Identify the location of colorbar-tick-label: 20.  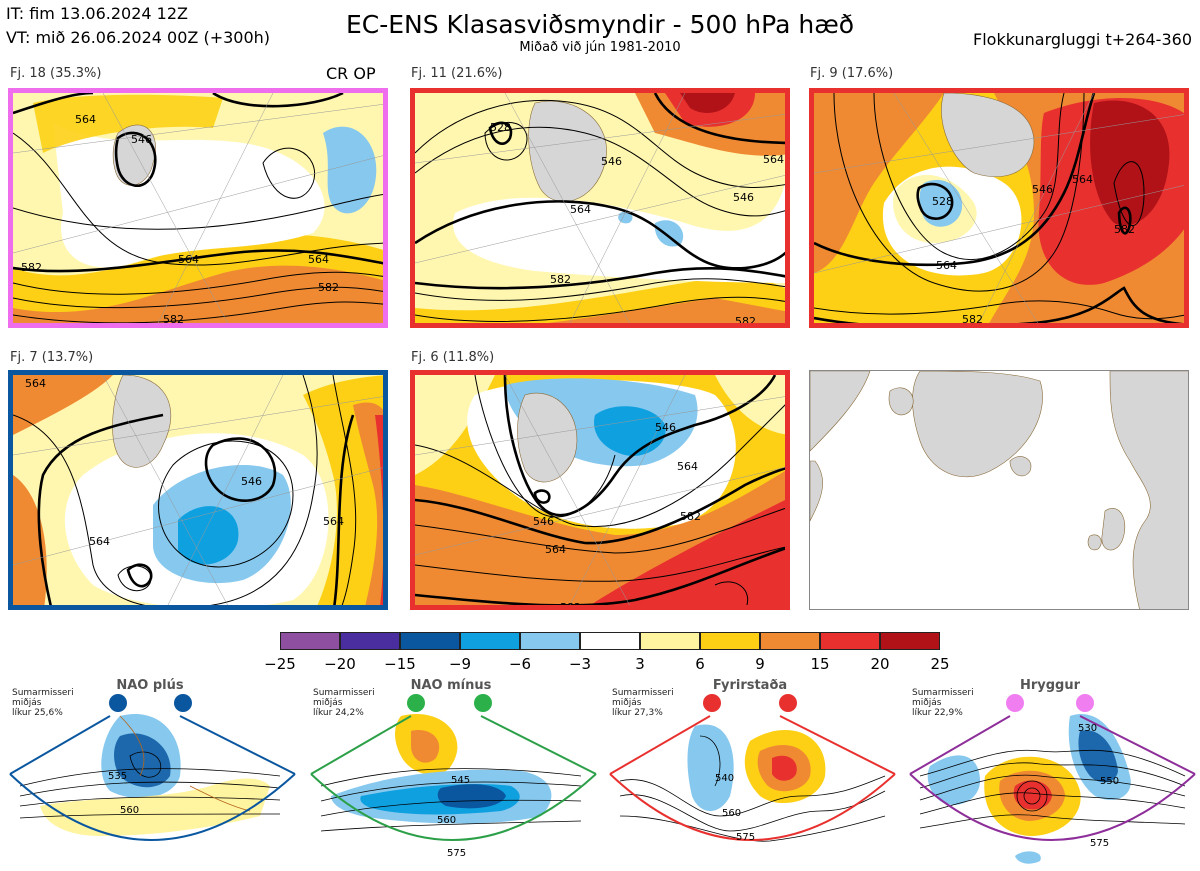
(880, 664).